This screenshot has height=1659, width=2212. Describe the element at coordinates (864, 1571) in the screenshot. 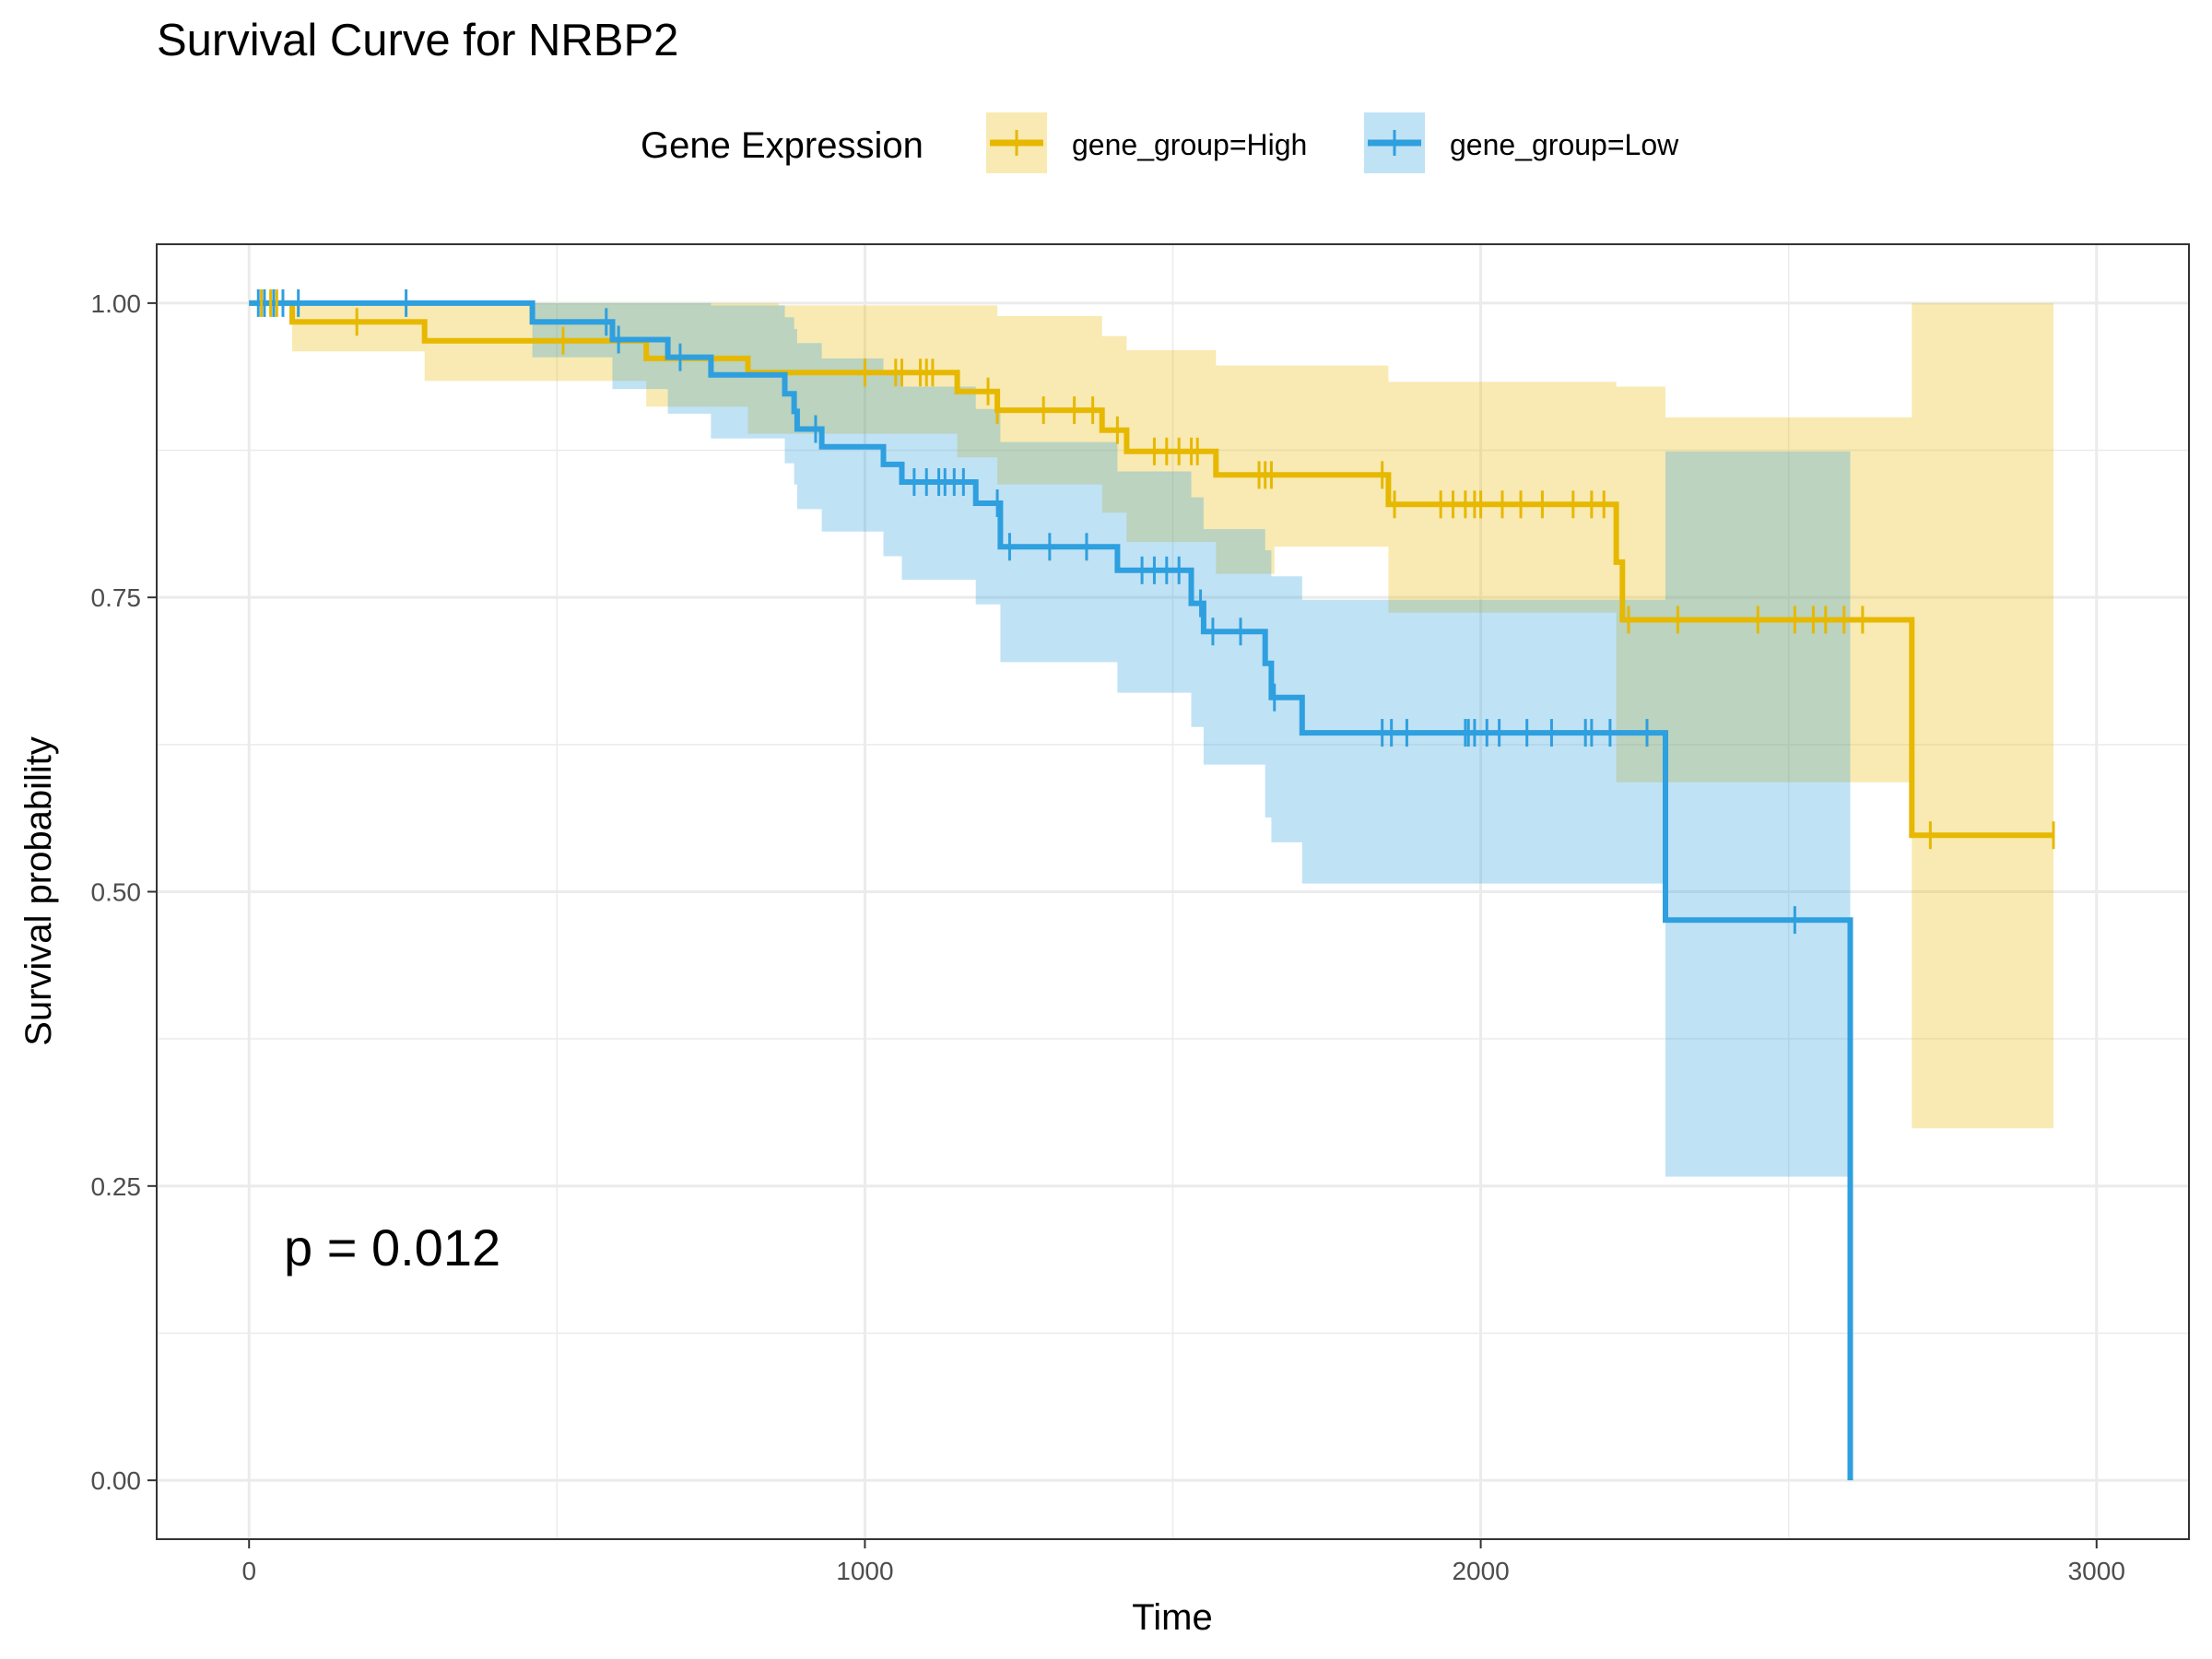

I see `x-tick-label: 1000` at that location.